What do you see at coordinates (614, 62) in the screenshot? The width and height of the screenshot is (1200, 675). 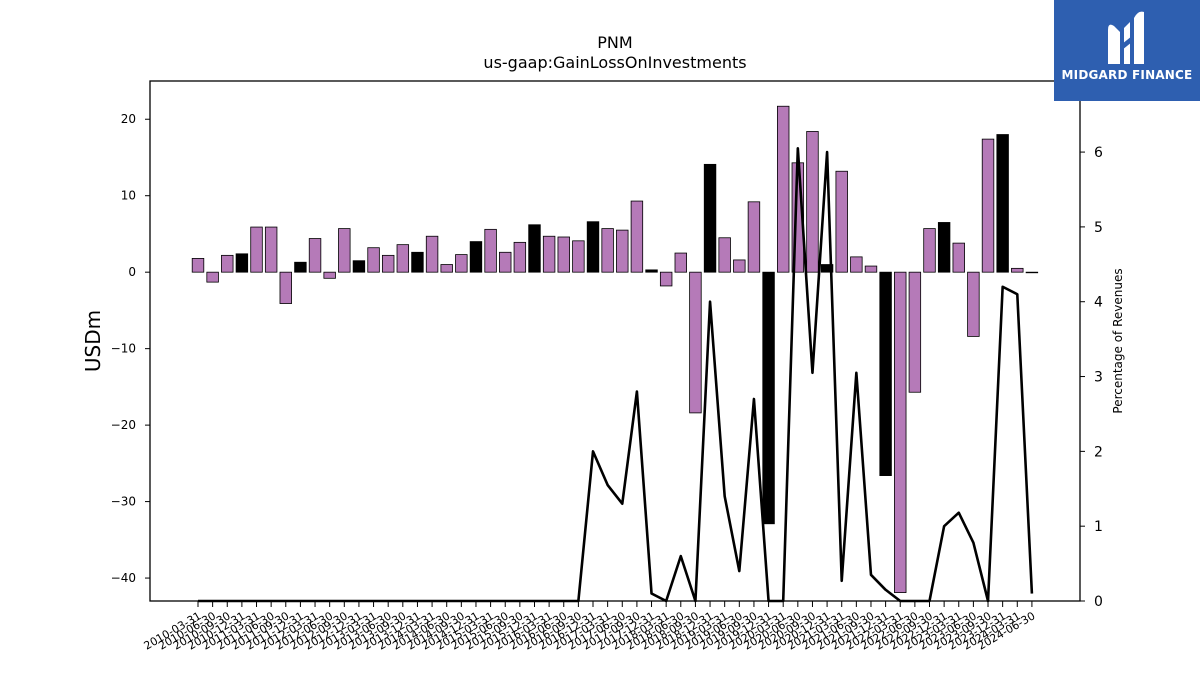 I see `chart-subtitle: us-gaap:GainLossOnInvestments` at bounding box center [614, 62].